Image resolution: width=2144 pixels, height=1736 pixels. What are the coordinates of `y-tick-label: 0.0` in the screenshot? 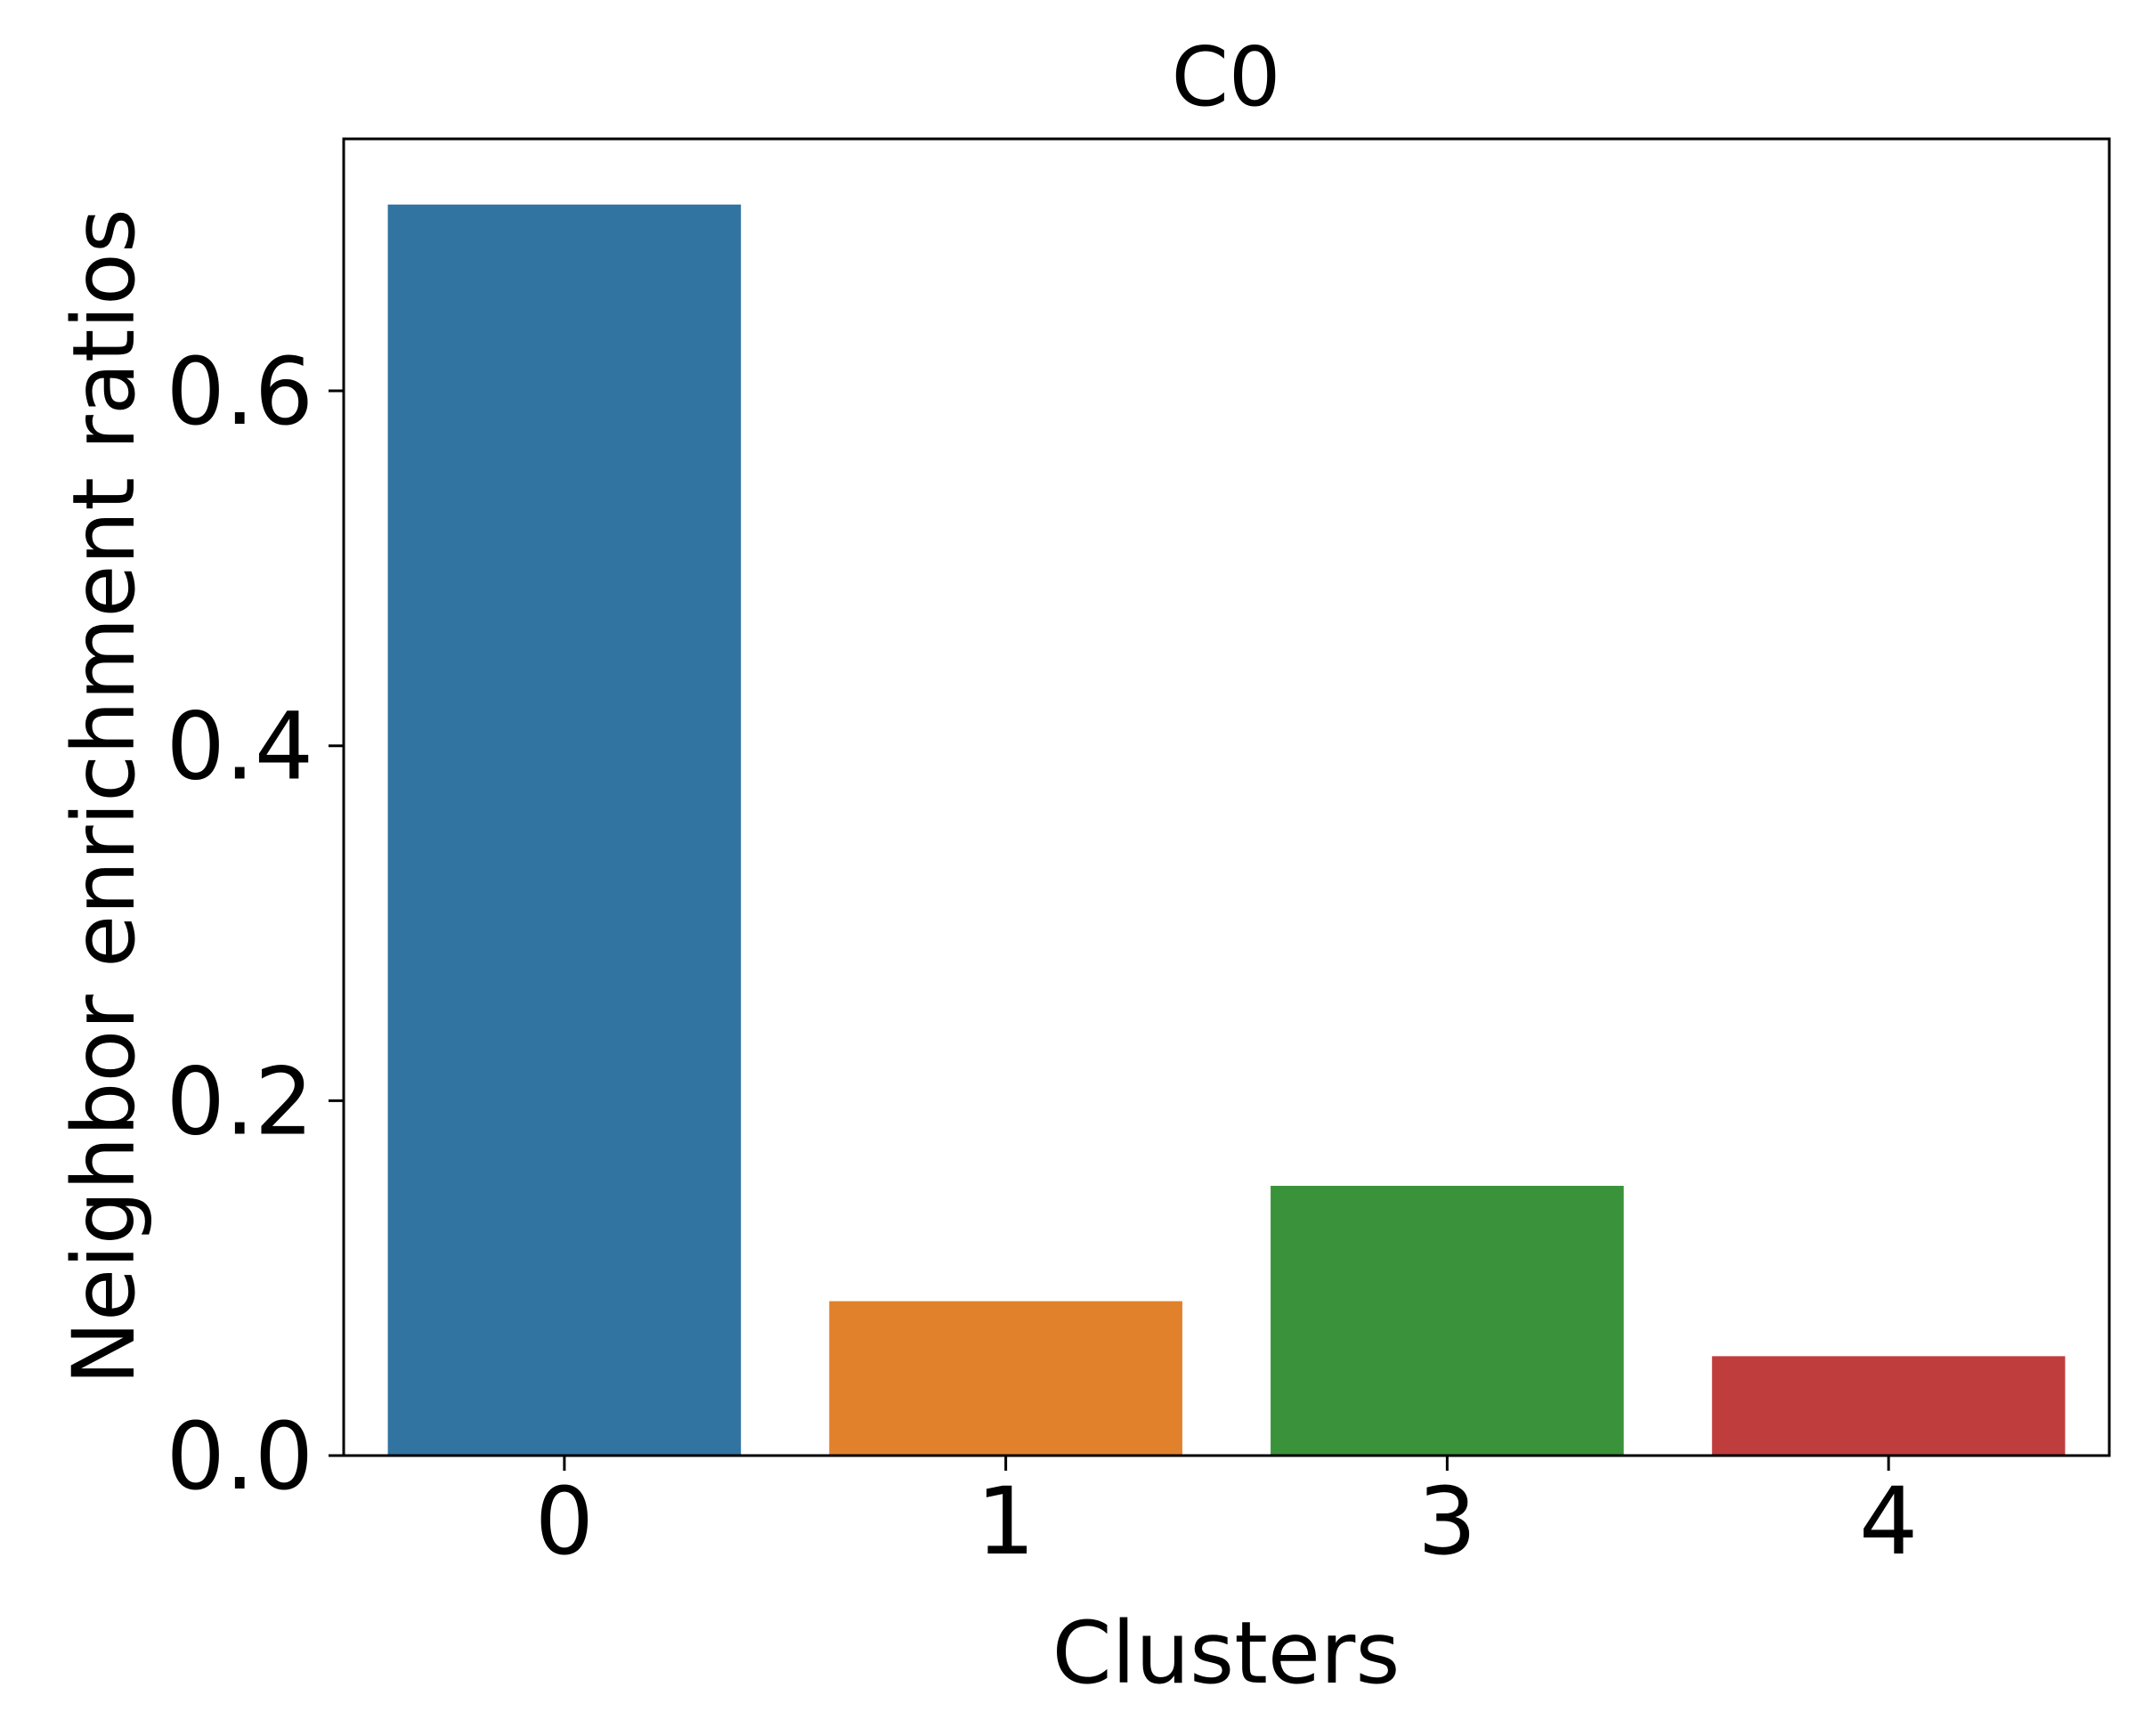 It's located at (239, 1456).